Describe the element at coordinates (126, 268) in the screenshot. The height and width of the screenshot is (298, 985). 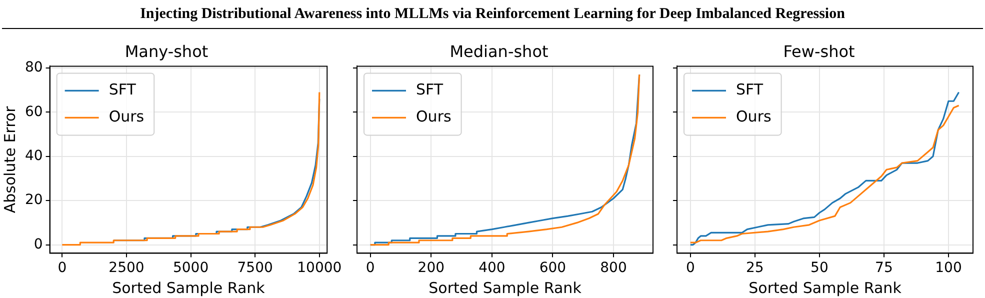
I see `x-tick-label: 2500` at that location.